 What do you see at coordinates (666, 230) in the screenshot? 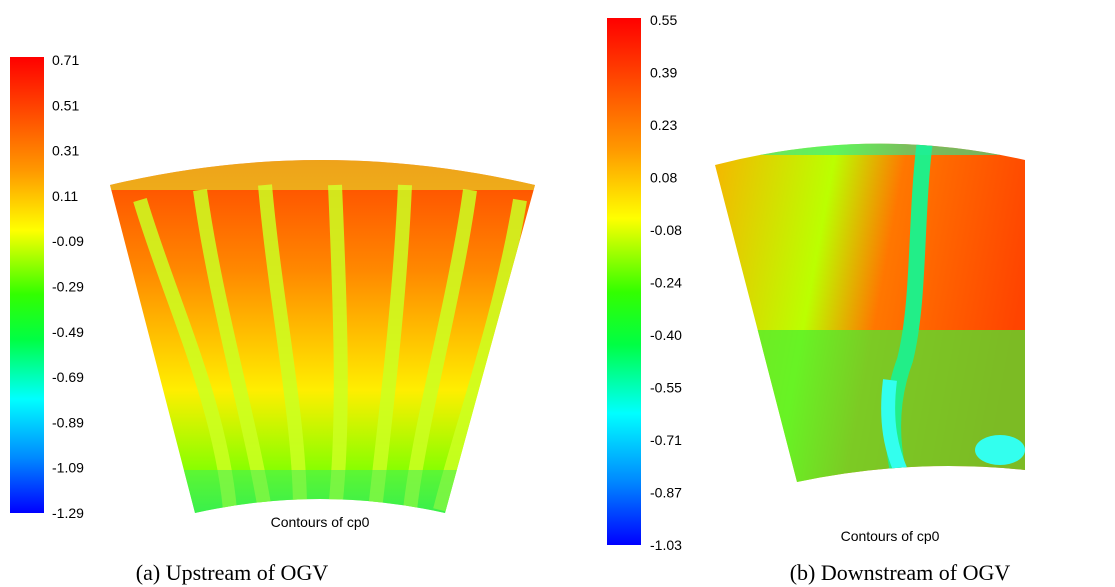
I see `colorbar-label: -0.08` at bounding box center [666, 230].